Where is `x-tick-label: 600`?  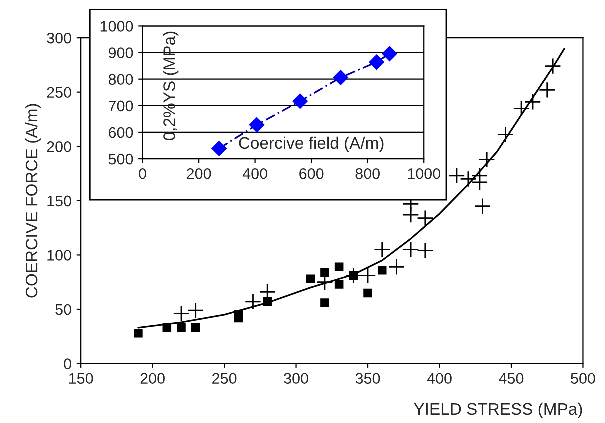 x-tick-label: 600 is located at coordinates (312, 174).